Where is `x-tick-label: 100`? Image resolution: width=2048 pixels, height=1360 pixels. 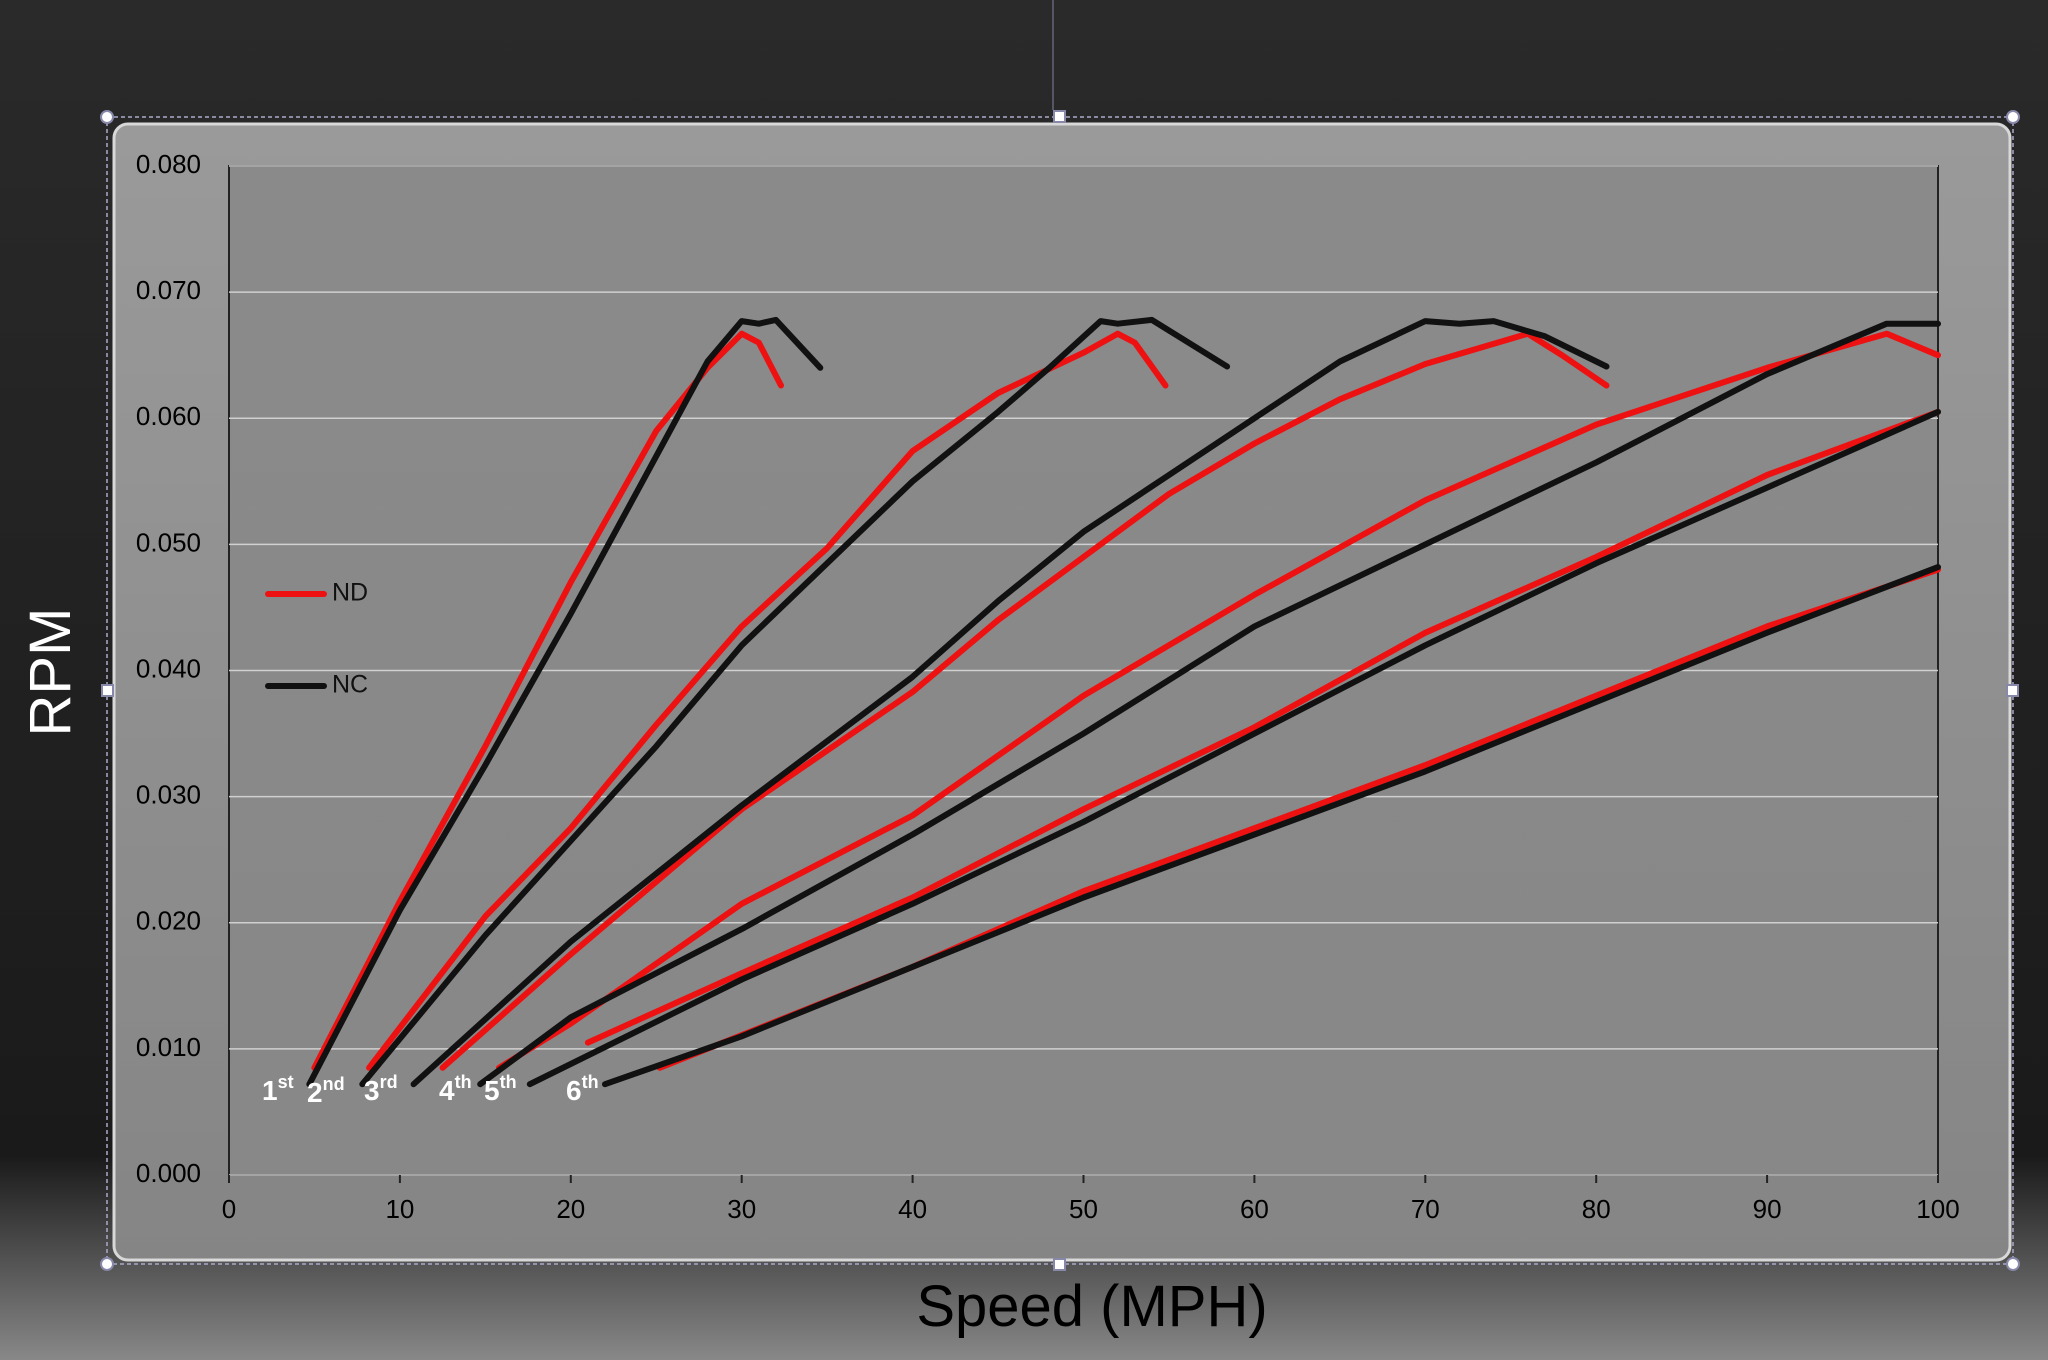
x-tick-label: 100 is located at coordinates (1937, 1209).